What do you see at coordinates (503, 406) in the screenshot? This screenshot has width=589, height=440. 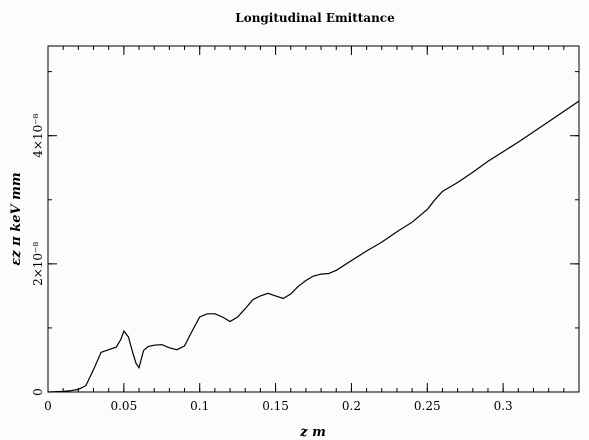 I see `x-tick-label: 0.3` at bounding box center [503, 406].